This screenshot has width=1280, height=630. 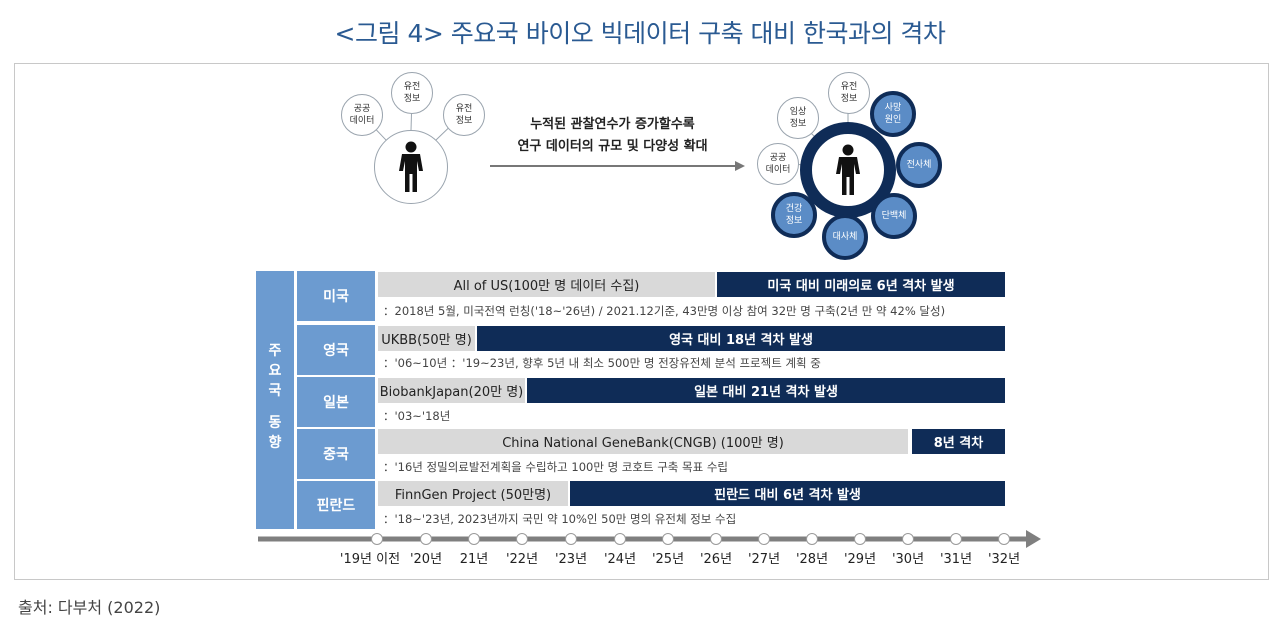 I want to click on bubble-proteome: 단백체, so click(x=894, y=216).